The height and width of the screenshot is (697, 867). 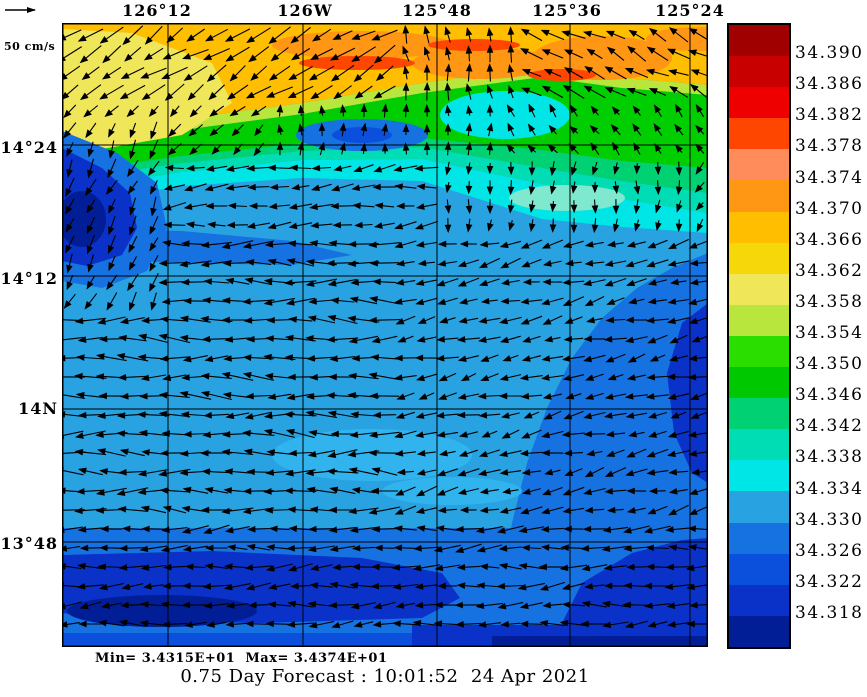 I want to click on patch-mint, so click(x=567, y=198).